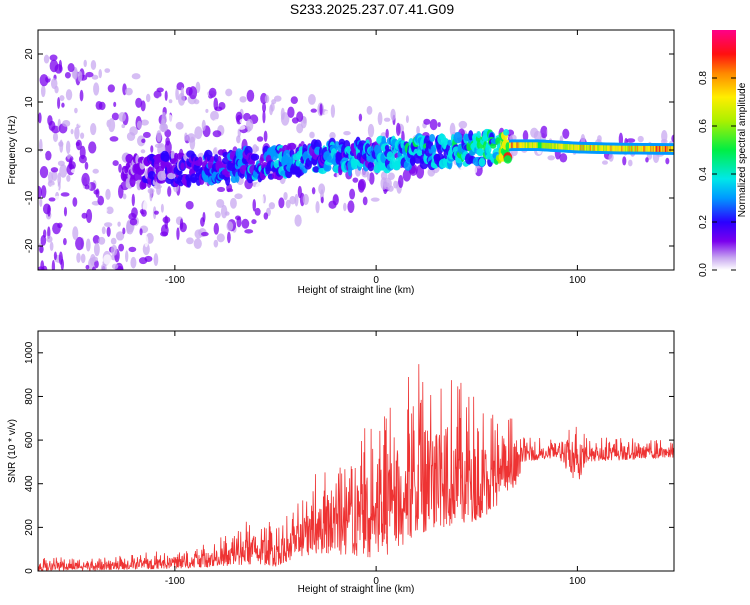 The height and width of the screenshot is (605, 750). What do you see at coordinates (29, 102) in the screenshot?
I see `spectrogram-ytick-label: 10` at bounding box center [29, 102].